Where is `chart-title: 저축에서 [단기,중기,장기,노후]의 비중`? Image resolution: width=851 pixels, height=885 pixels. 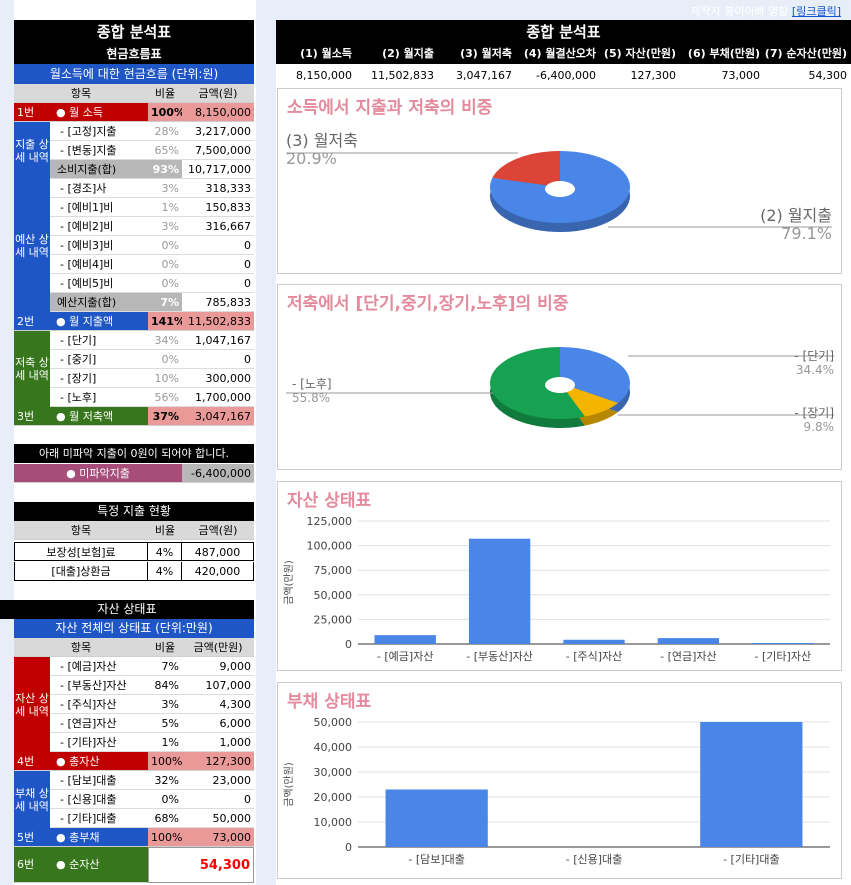
chart-title: 저축에서 [단기,중기,장기,노후]의 비중 is located at coordinates (428, 304).